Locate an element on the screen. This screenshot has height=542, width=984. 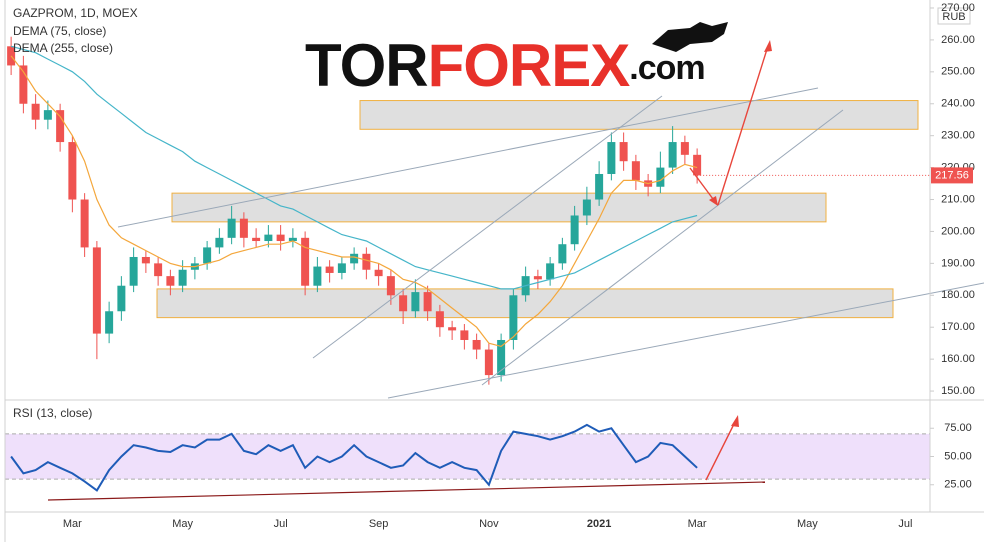
logo-text: TORFOREX.com is located at coordinates (505, 65).